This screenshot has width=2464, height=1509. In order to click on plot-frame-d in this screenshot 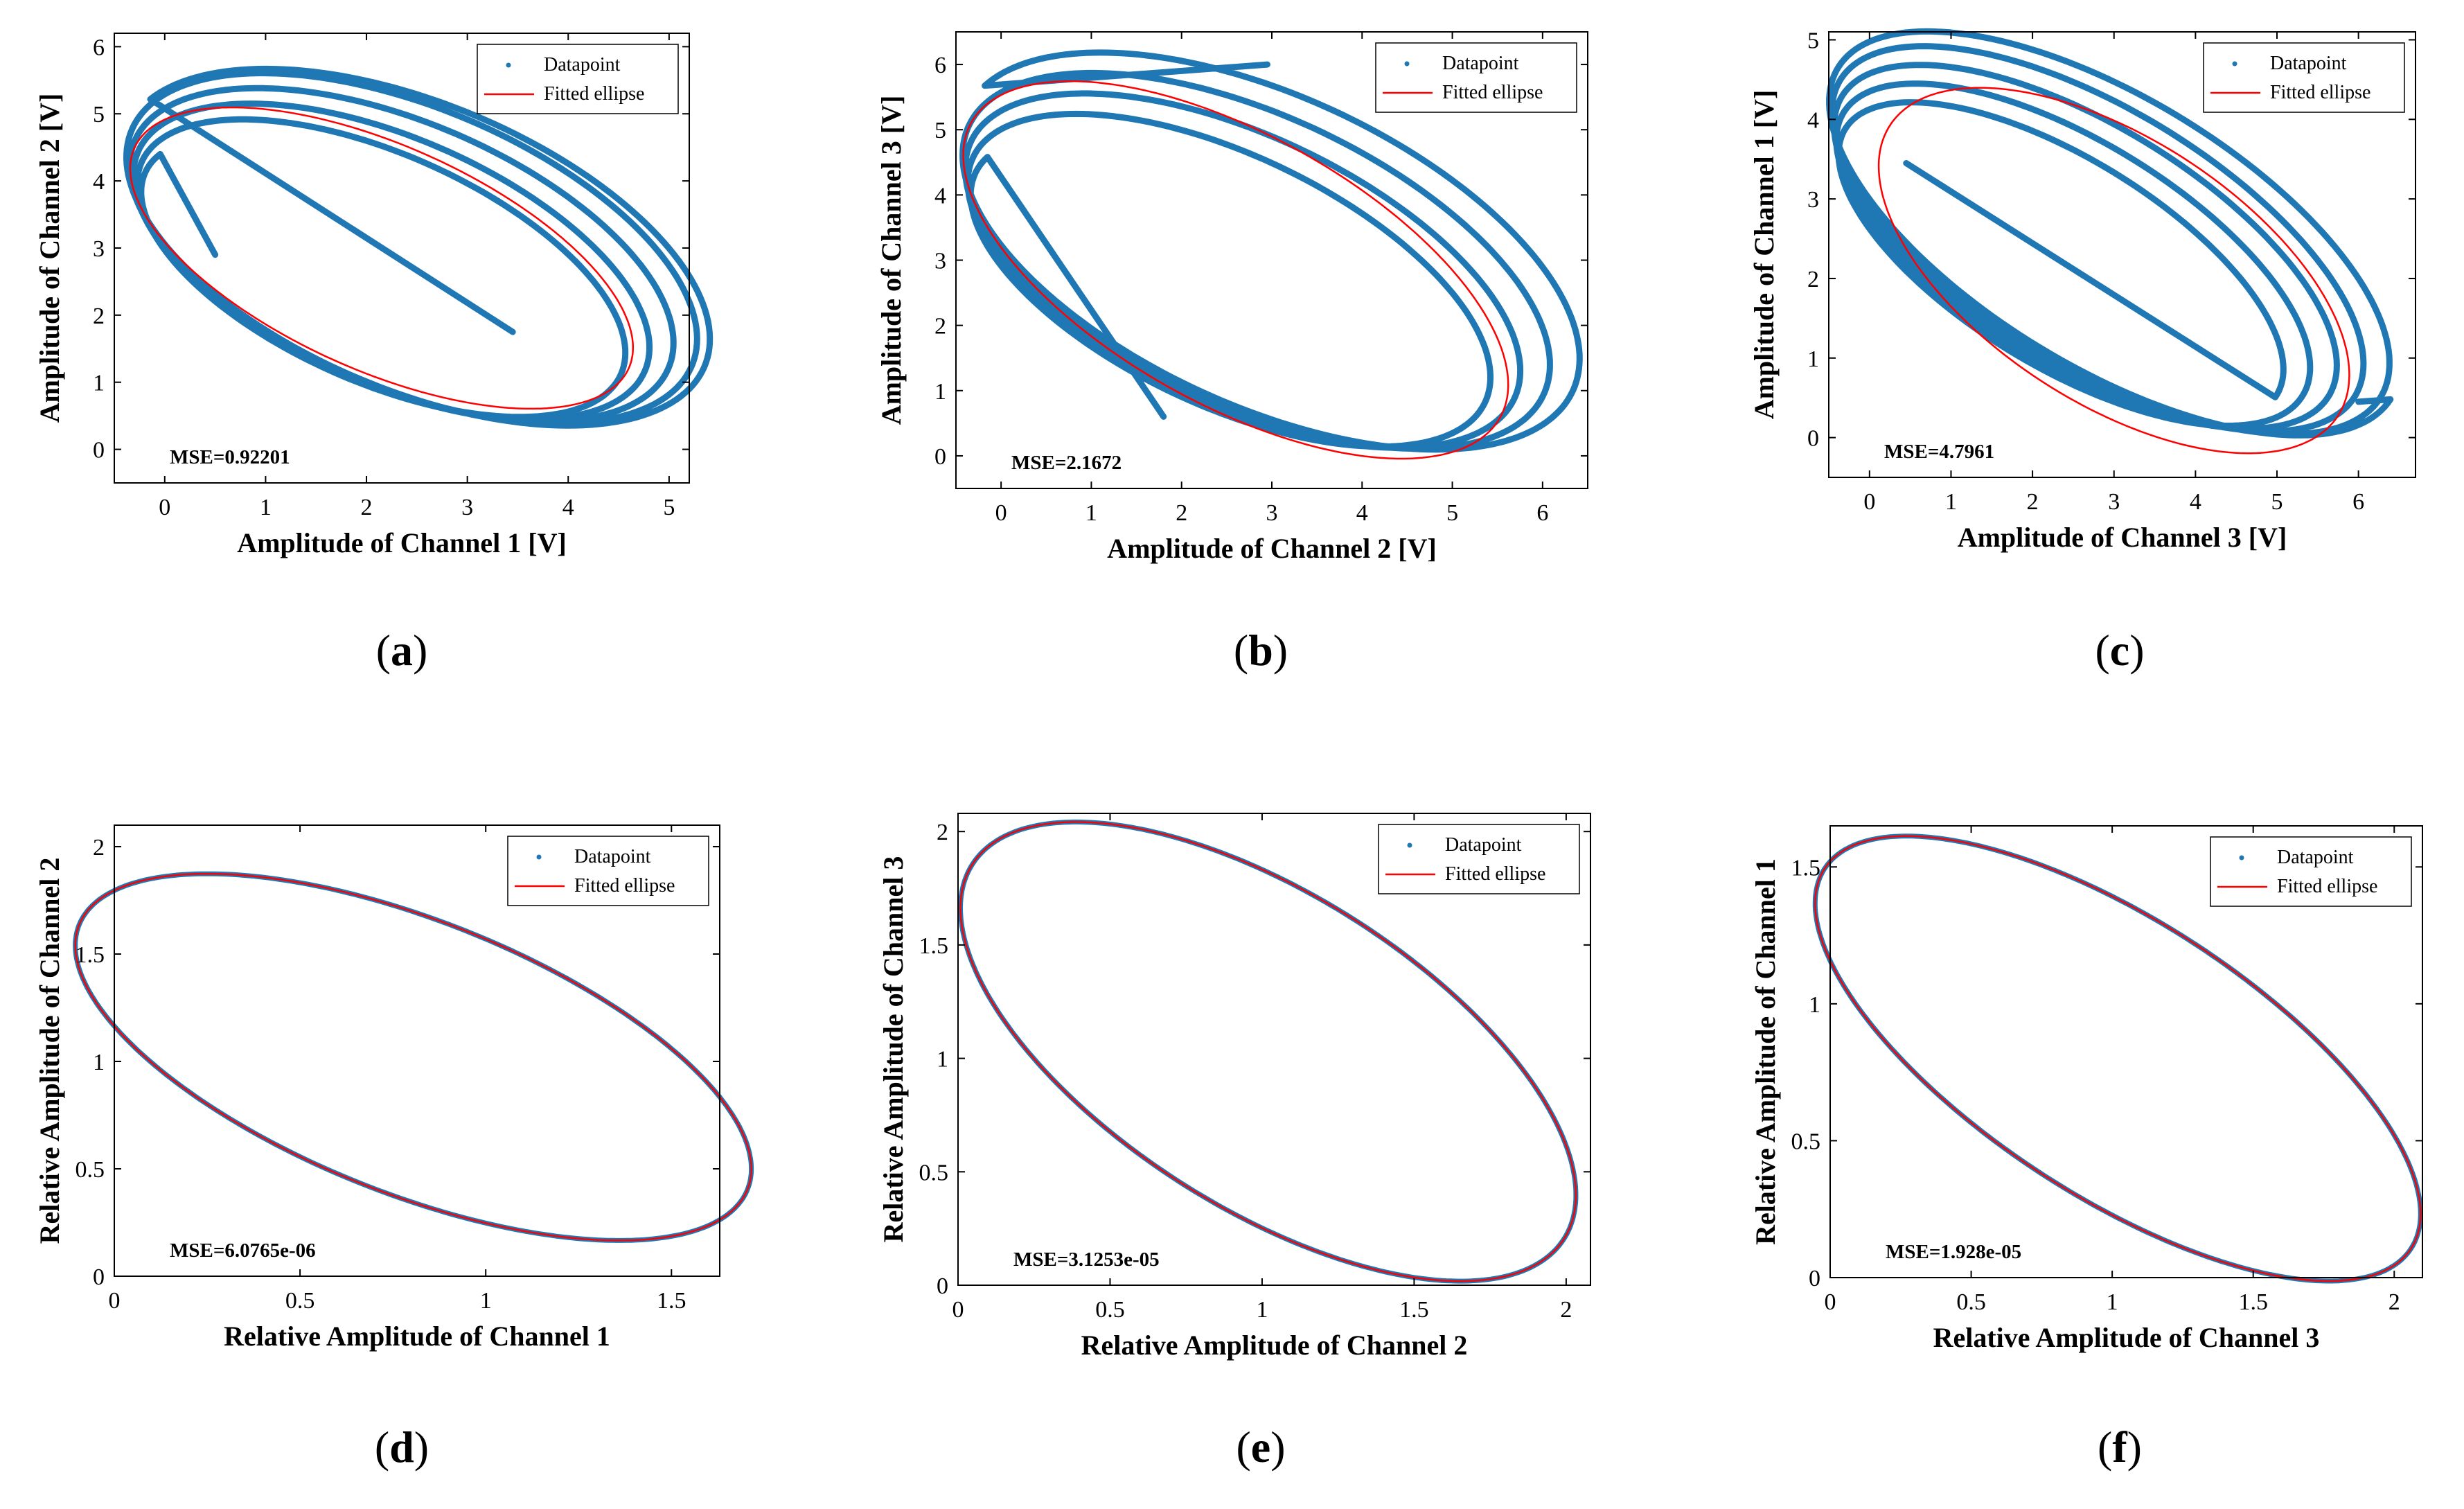, I will do `click(417, 1050)`.